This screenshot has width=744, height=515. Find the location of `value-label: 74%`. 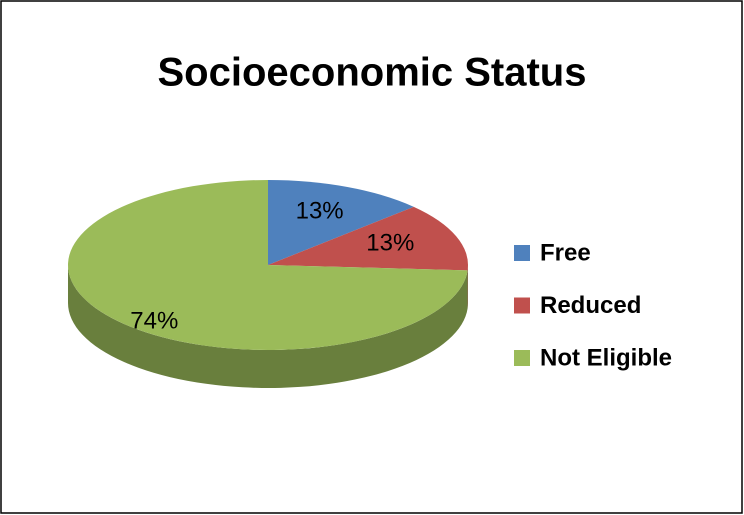

value-label: 74% is located at coordinates (154, 321).